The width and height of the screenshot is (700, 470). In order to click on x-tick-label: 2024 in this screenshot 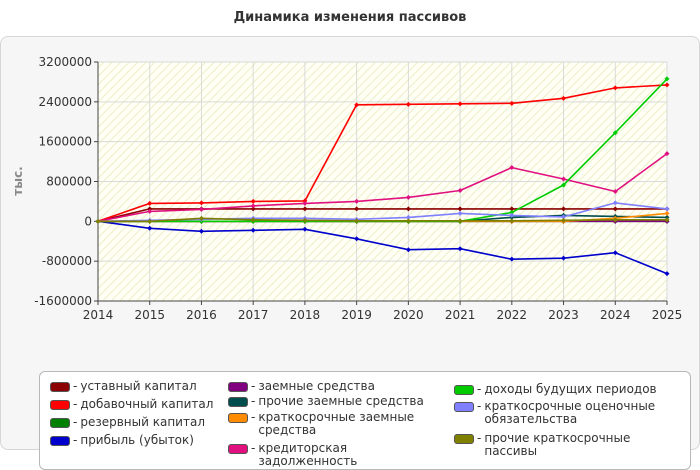, I will do `click(615, 315)`.